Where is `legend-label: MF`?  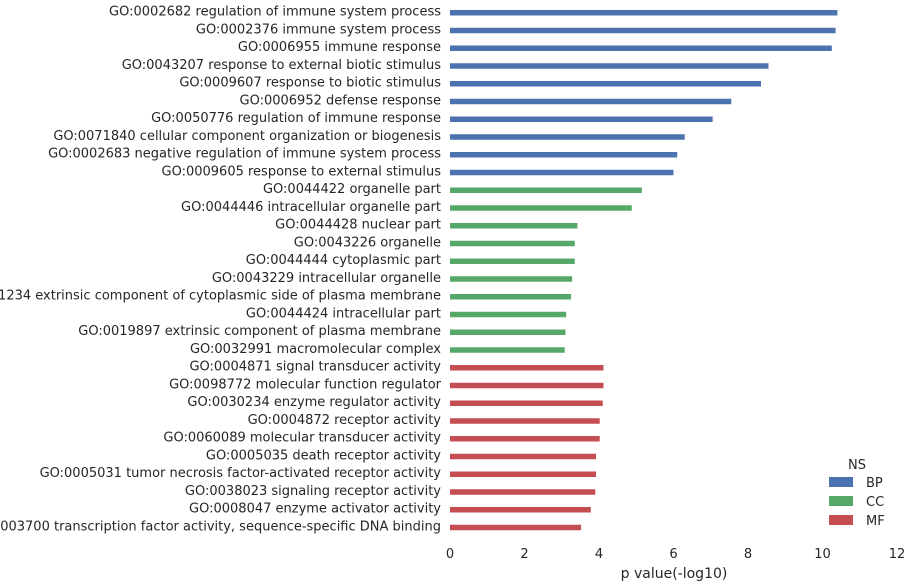 legend-label: MF is located at coordinates (875, 521).